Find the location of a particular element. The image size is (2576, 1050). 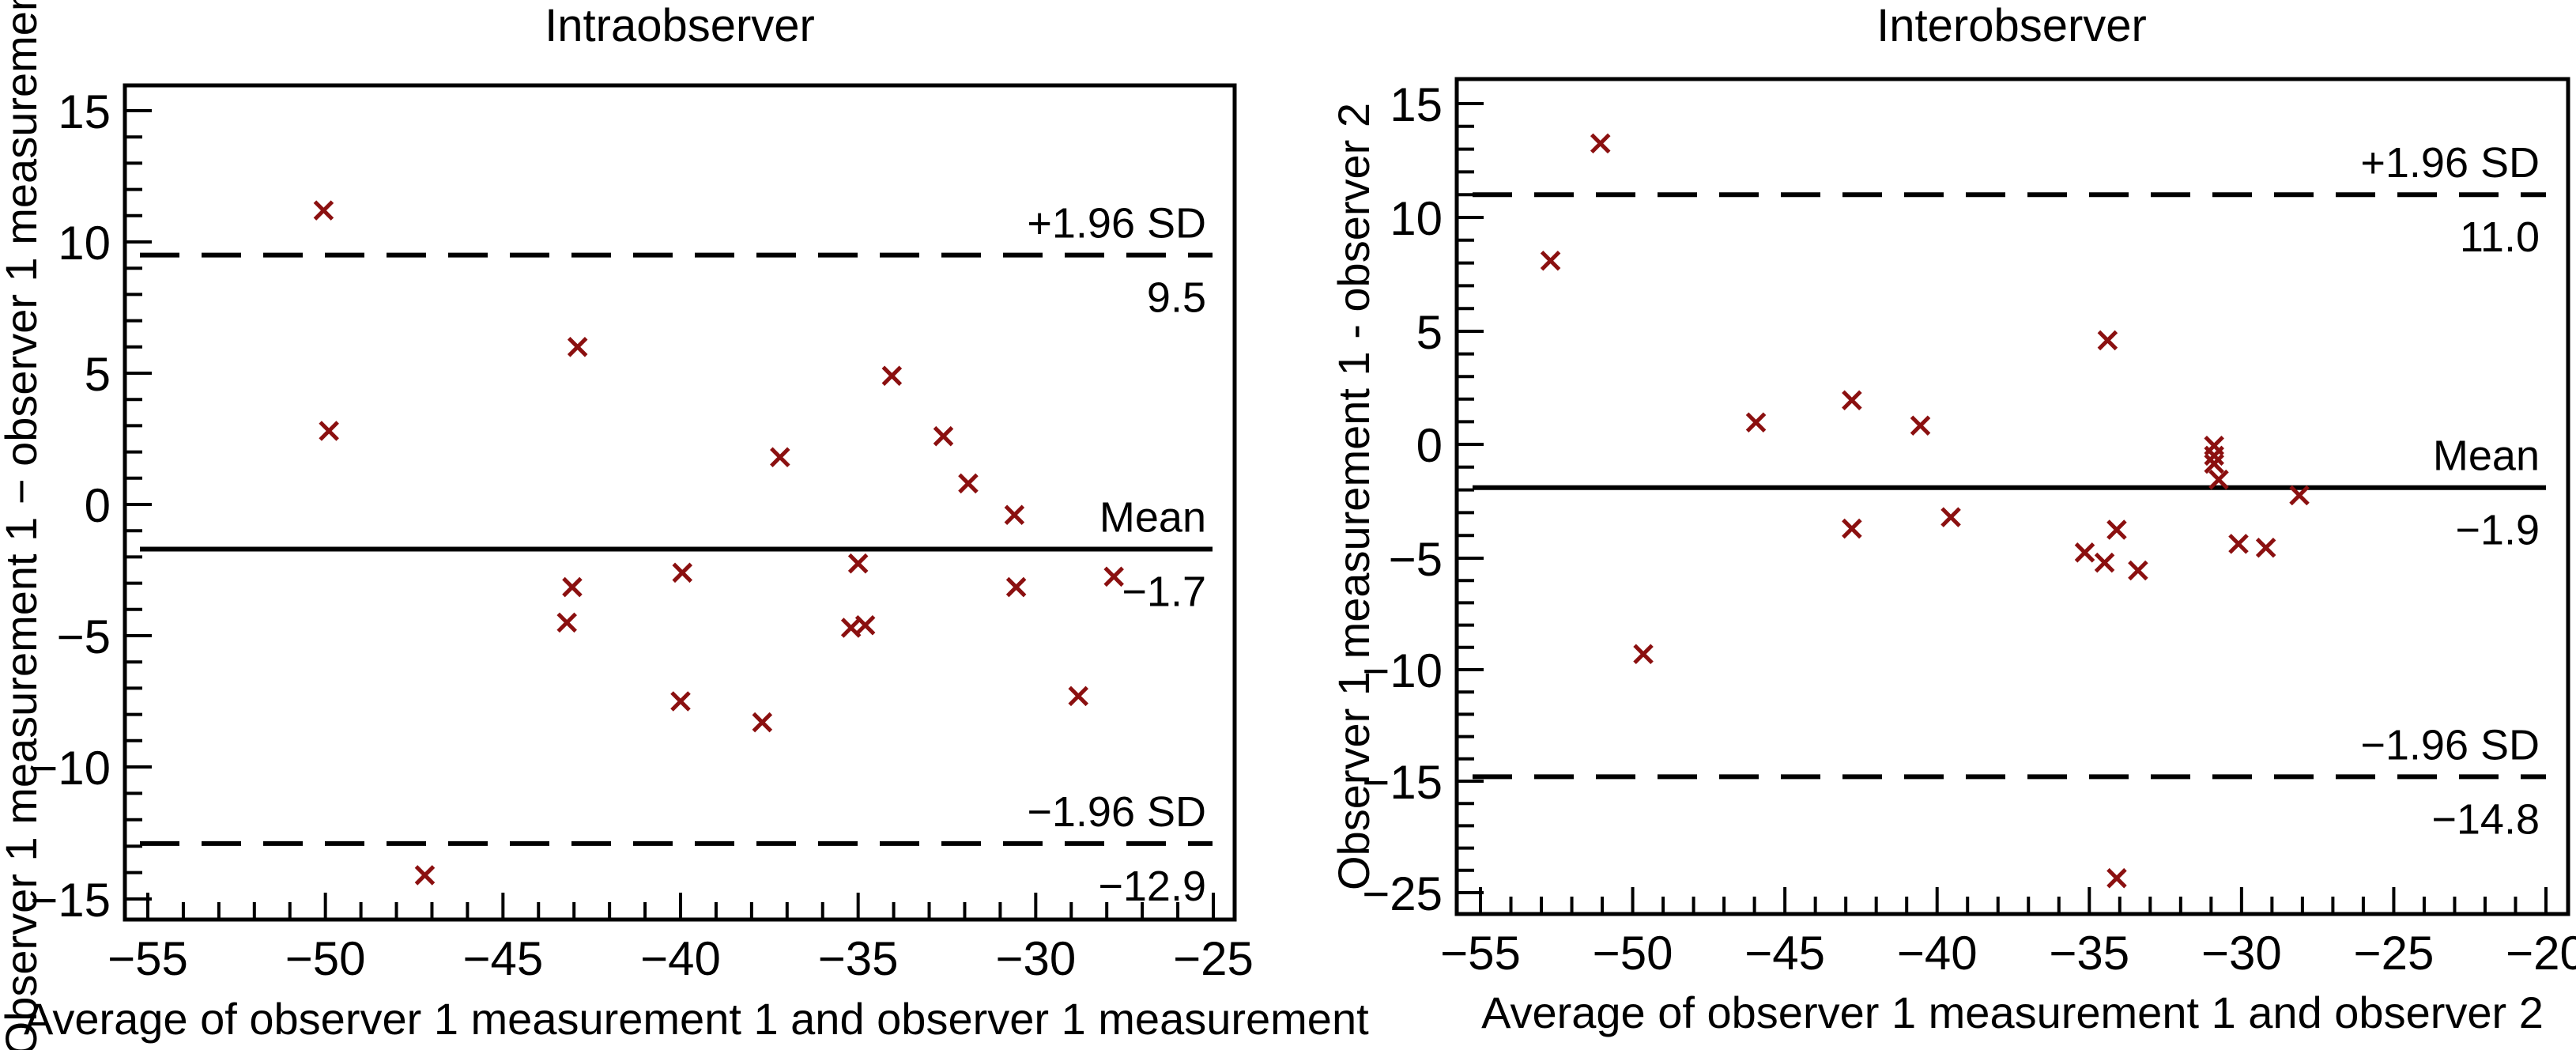

x-tick-label: −55 is located at coordinates (1480, 953).